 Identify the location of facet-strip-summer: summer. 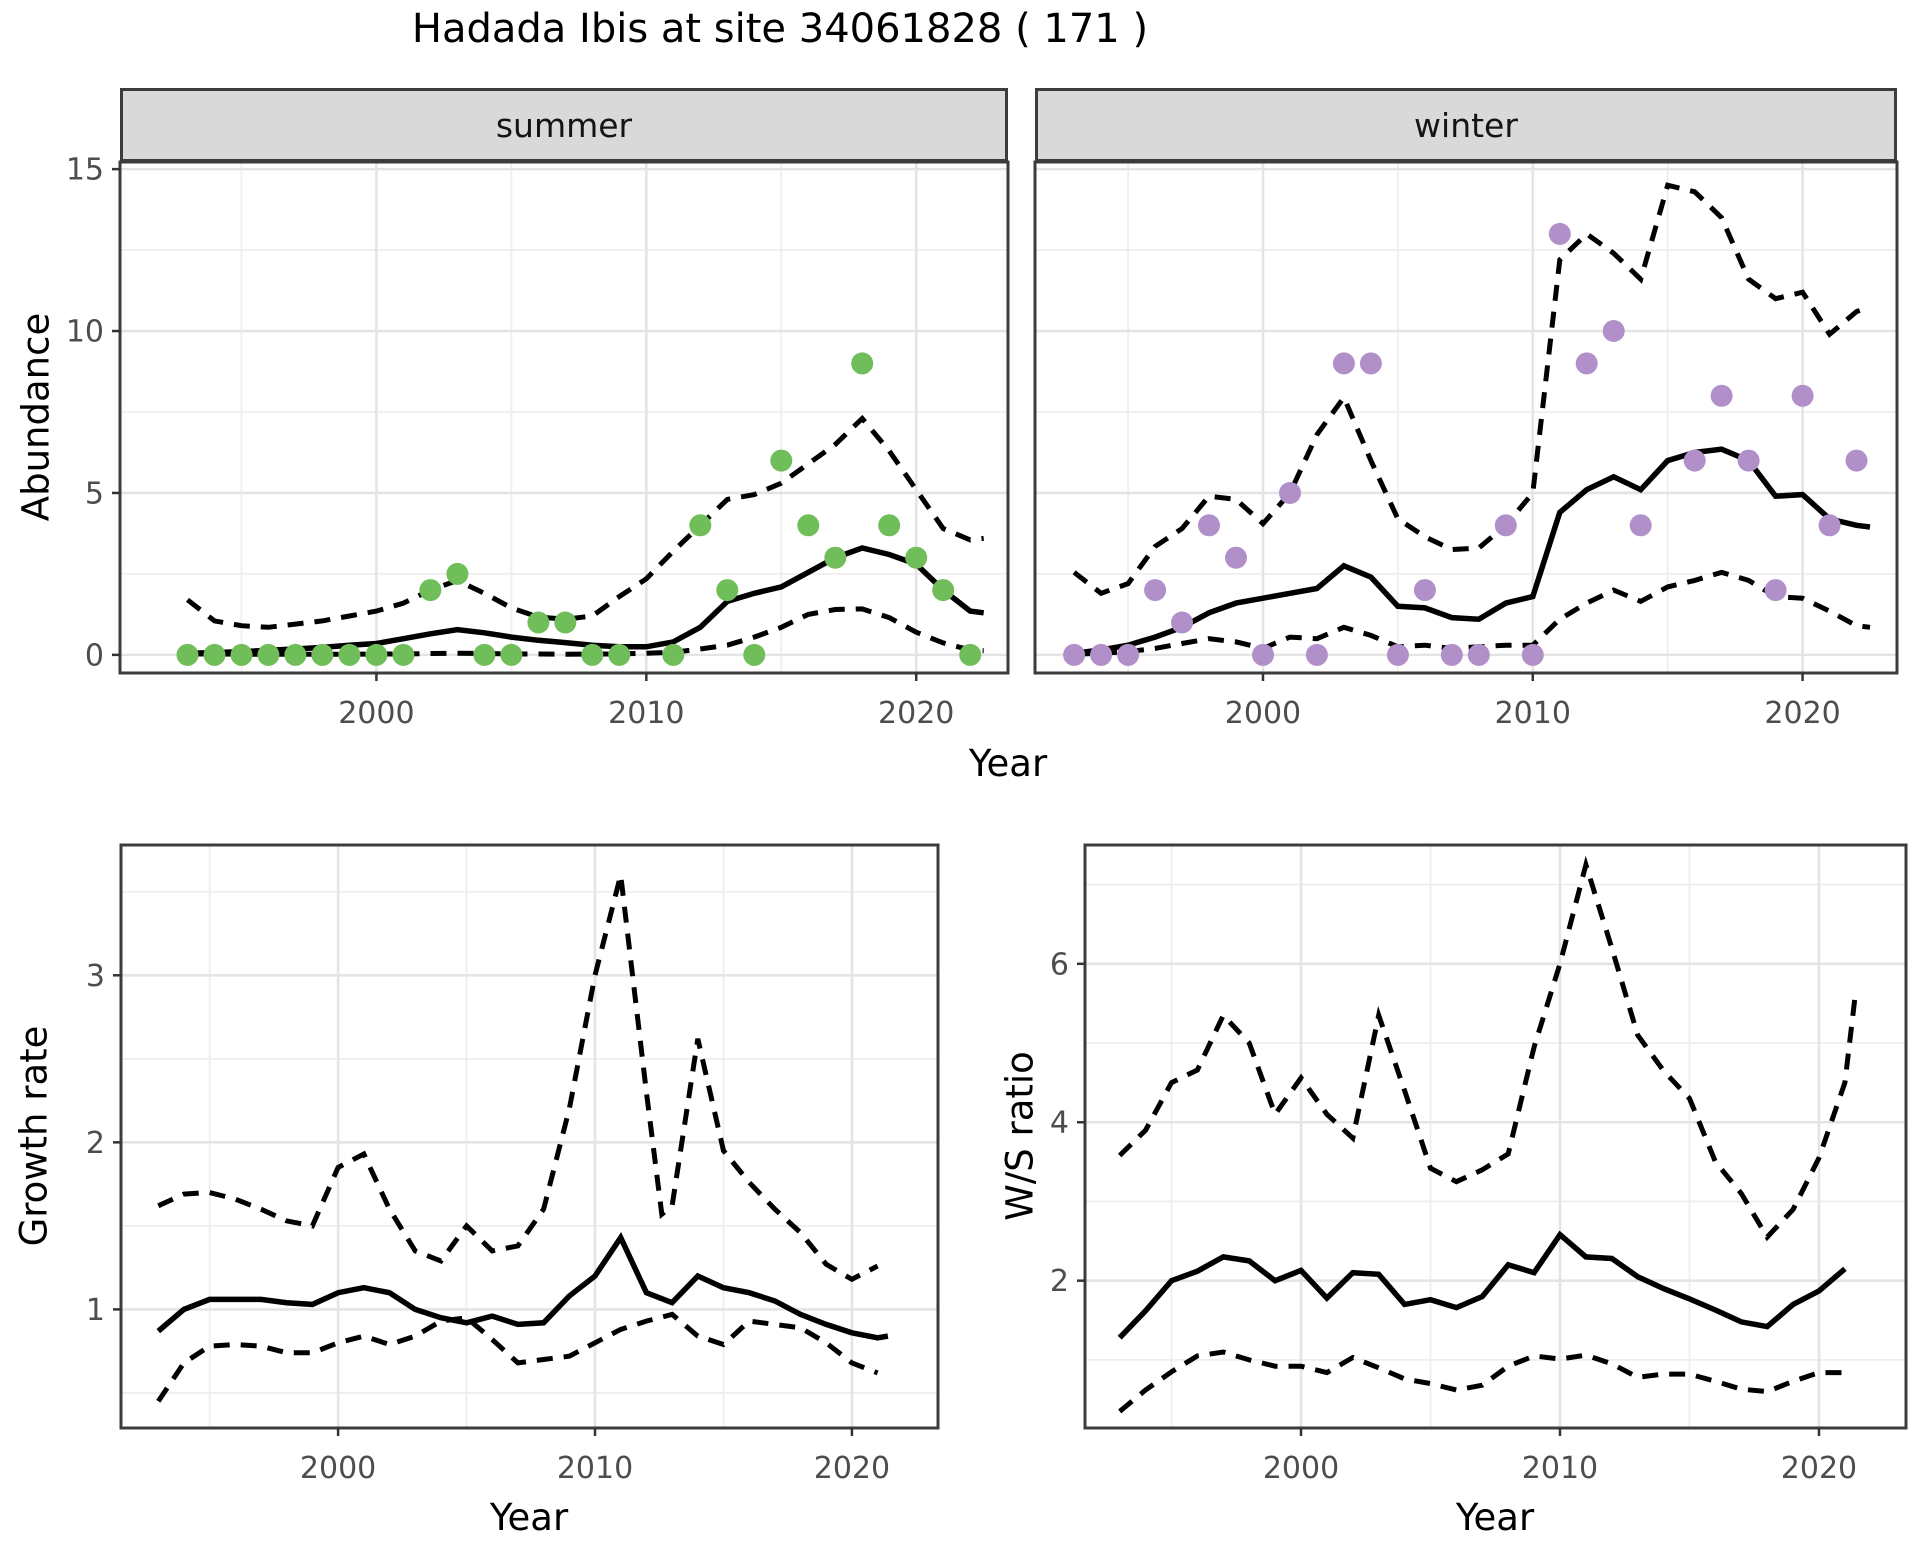
(564, 125).